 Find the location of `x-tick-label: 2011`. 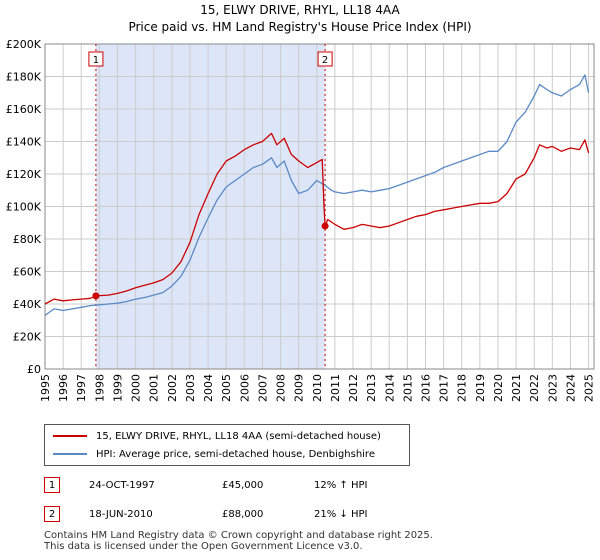

x-tick-label: 2011 is located at coordinates (335, 388).